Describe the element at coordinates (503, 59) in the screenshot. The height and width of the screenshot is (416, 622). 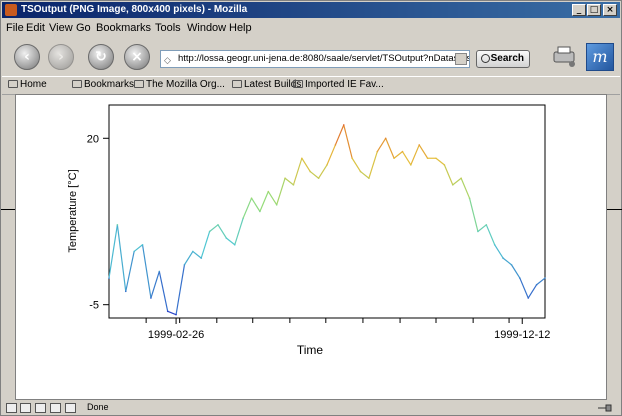
I see `search-button: Search` at that location.